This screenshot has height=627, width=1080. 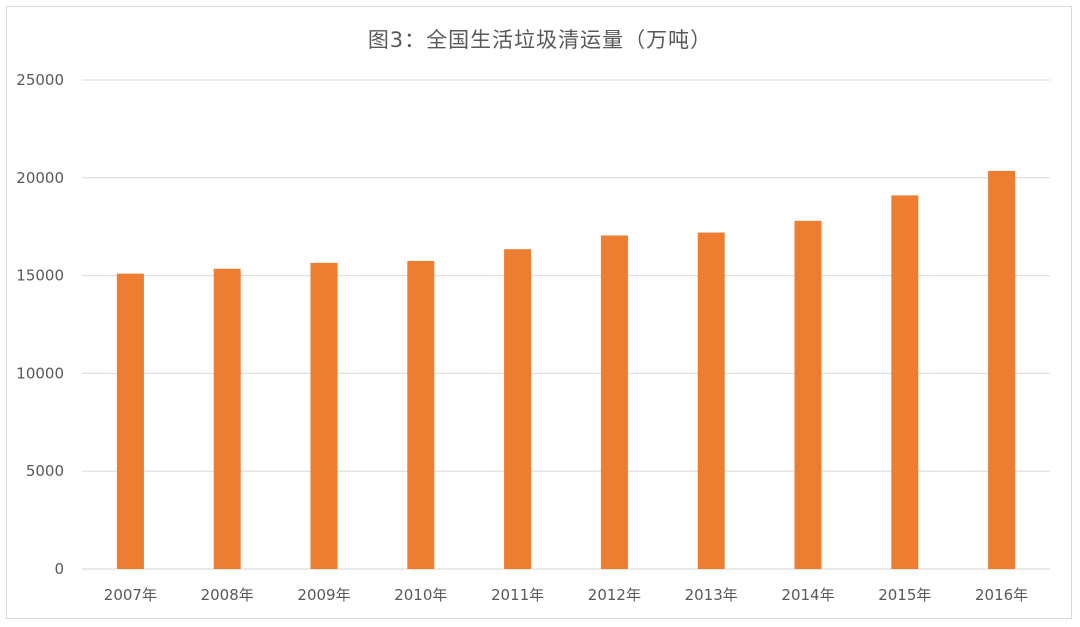 I want to click on x-tick-label: 2014年, so click(x=807, y=595).